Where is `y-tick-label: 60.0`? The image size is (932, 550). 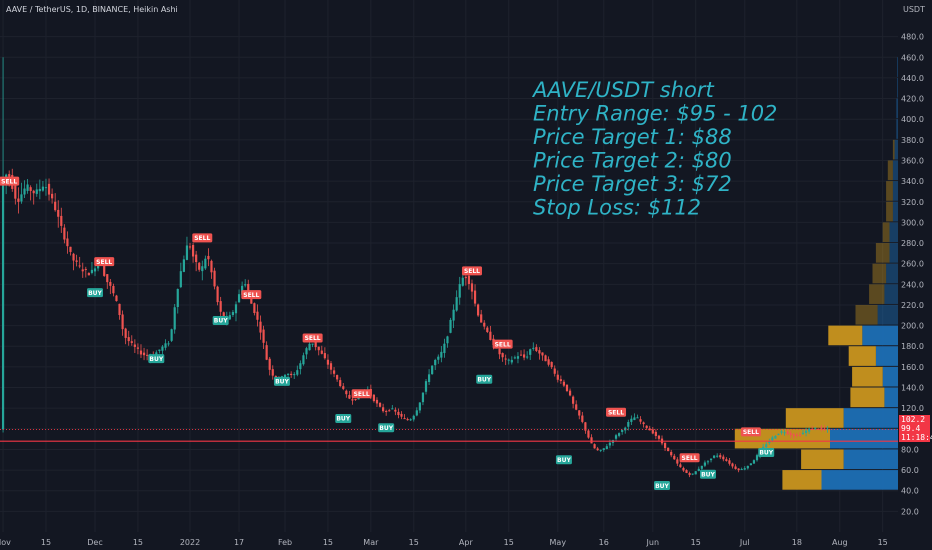 y-tick-label: 60.0 is located at coordinates (910, 470).